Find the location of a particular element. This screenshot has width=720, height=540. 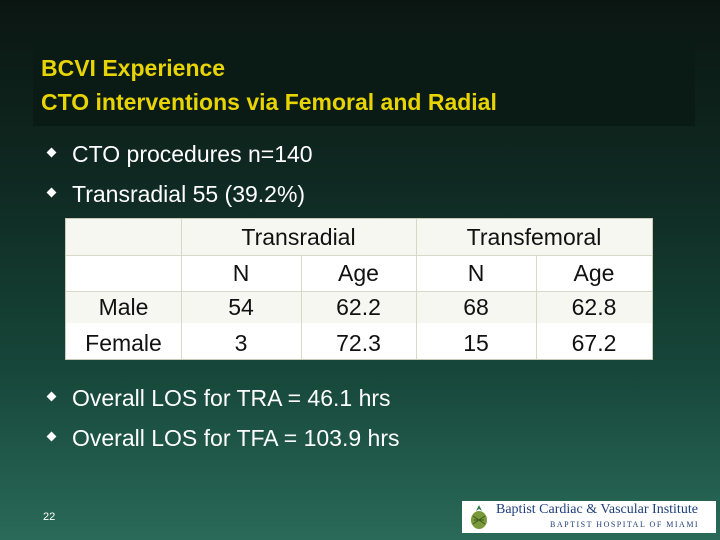

table-cell: 54 is located at coordinates (241, 307).